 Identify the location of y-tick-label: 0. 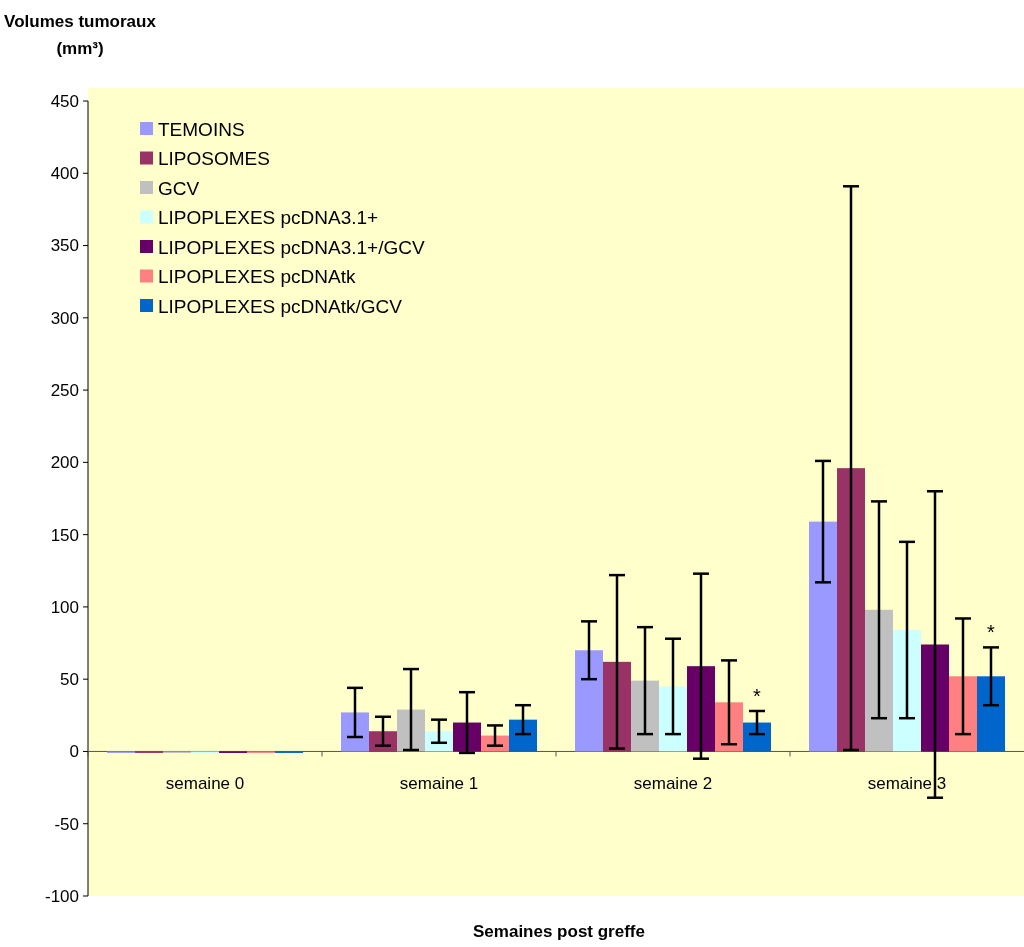
(74, 752).